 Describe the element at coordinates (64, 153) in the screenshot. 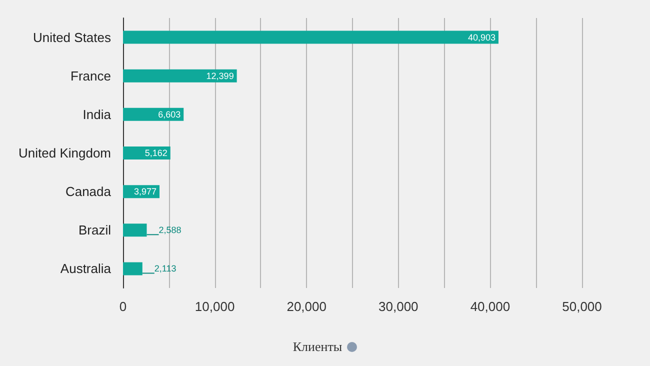

I see `y-tick-label: United Kingdom` at that location.